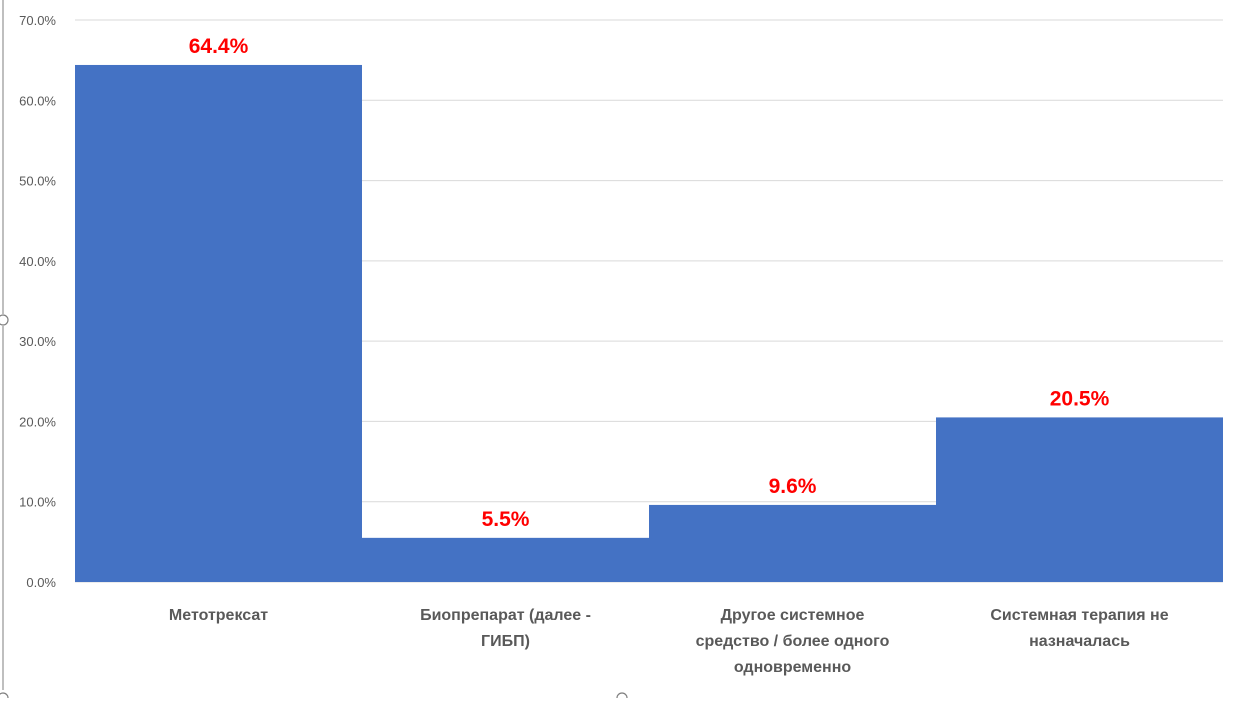 The width and height of the screenshot is (1238, 703). Describe the element at coordinates (37, 301) in the screenshot. I see `y-axis-ticks: 0.0% 10.0% 20.0% 30.0% 40.0% 50.0% 60.0% 70.0%` at that location.